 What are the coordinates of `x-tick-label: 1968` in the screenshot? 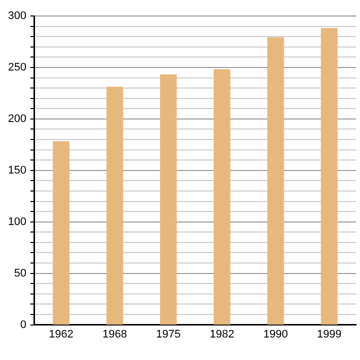 It's located at (115, 334).